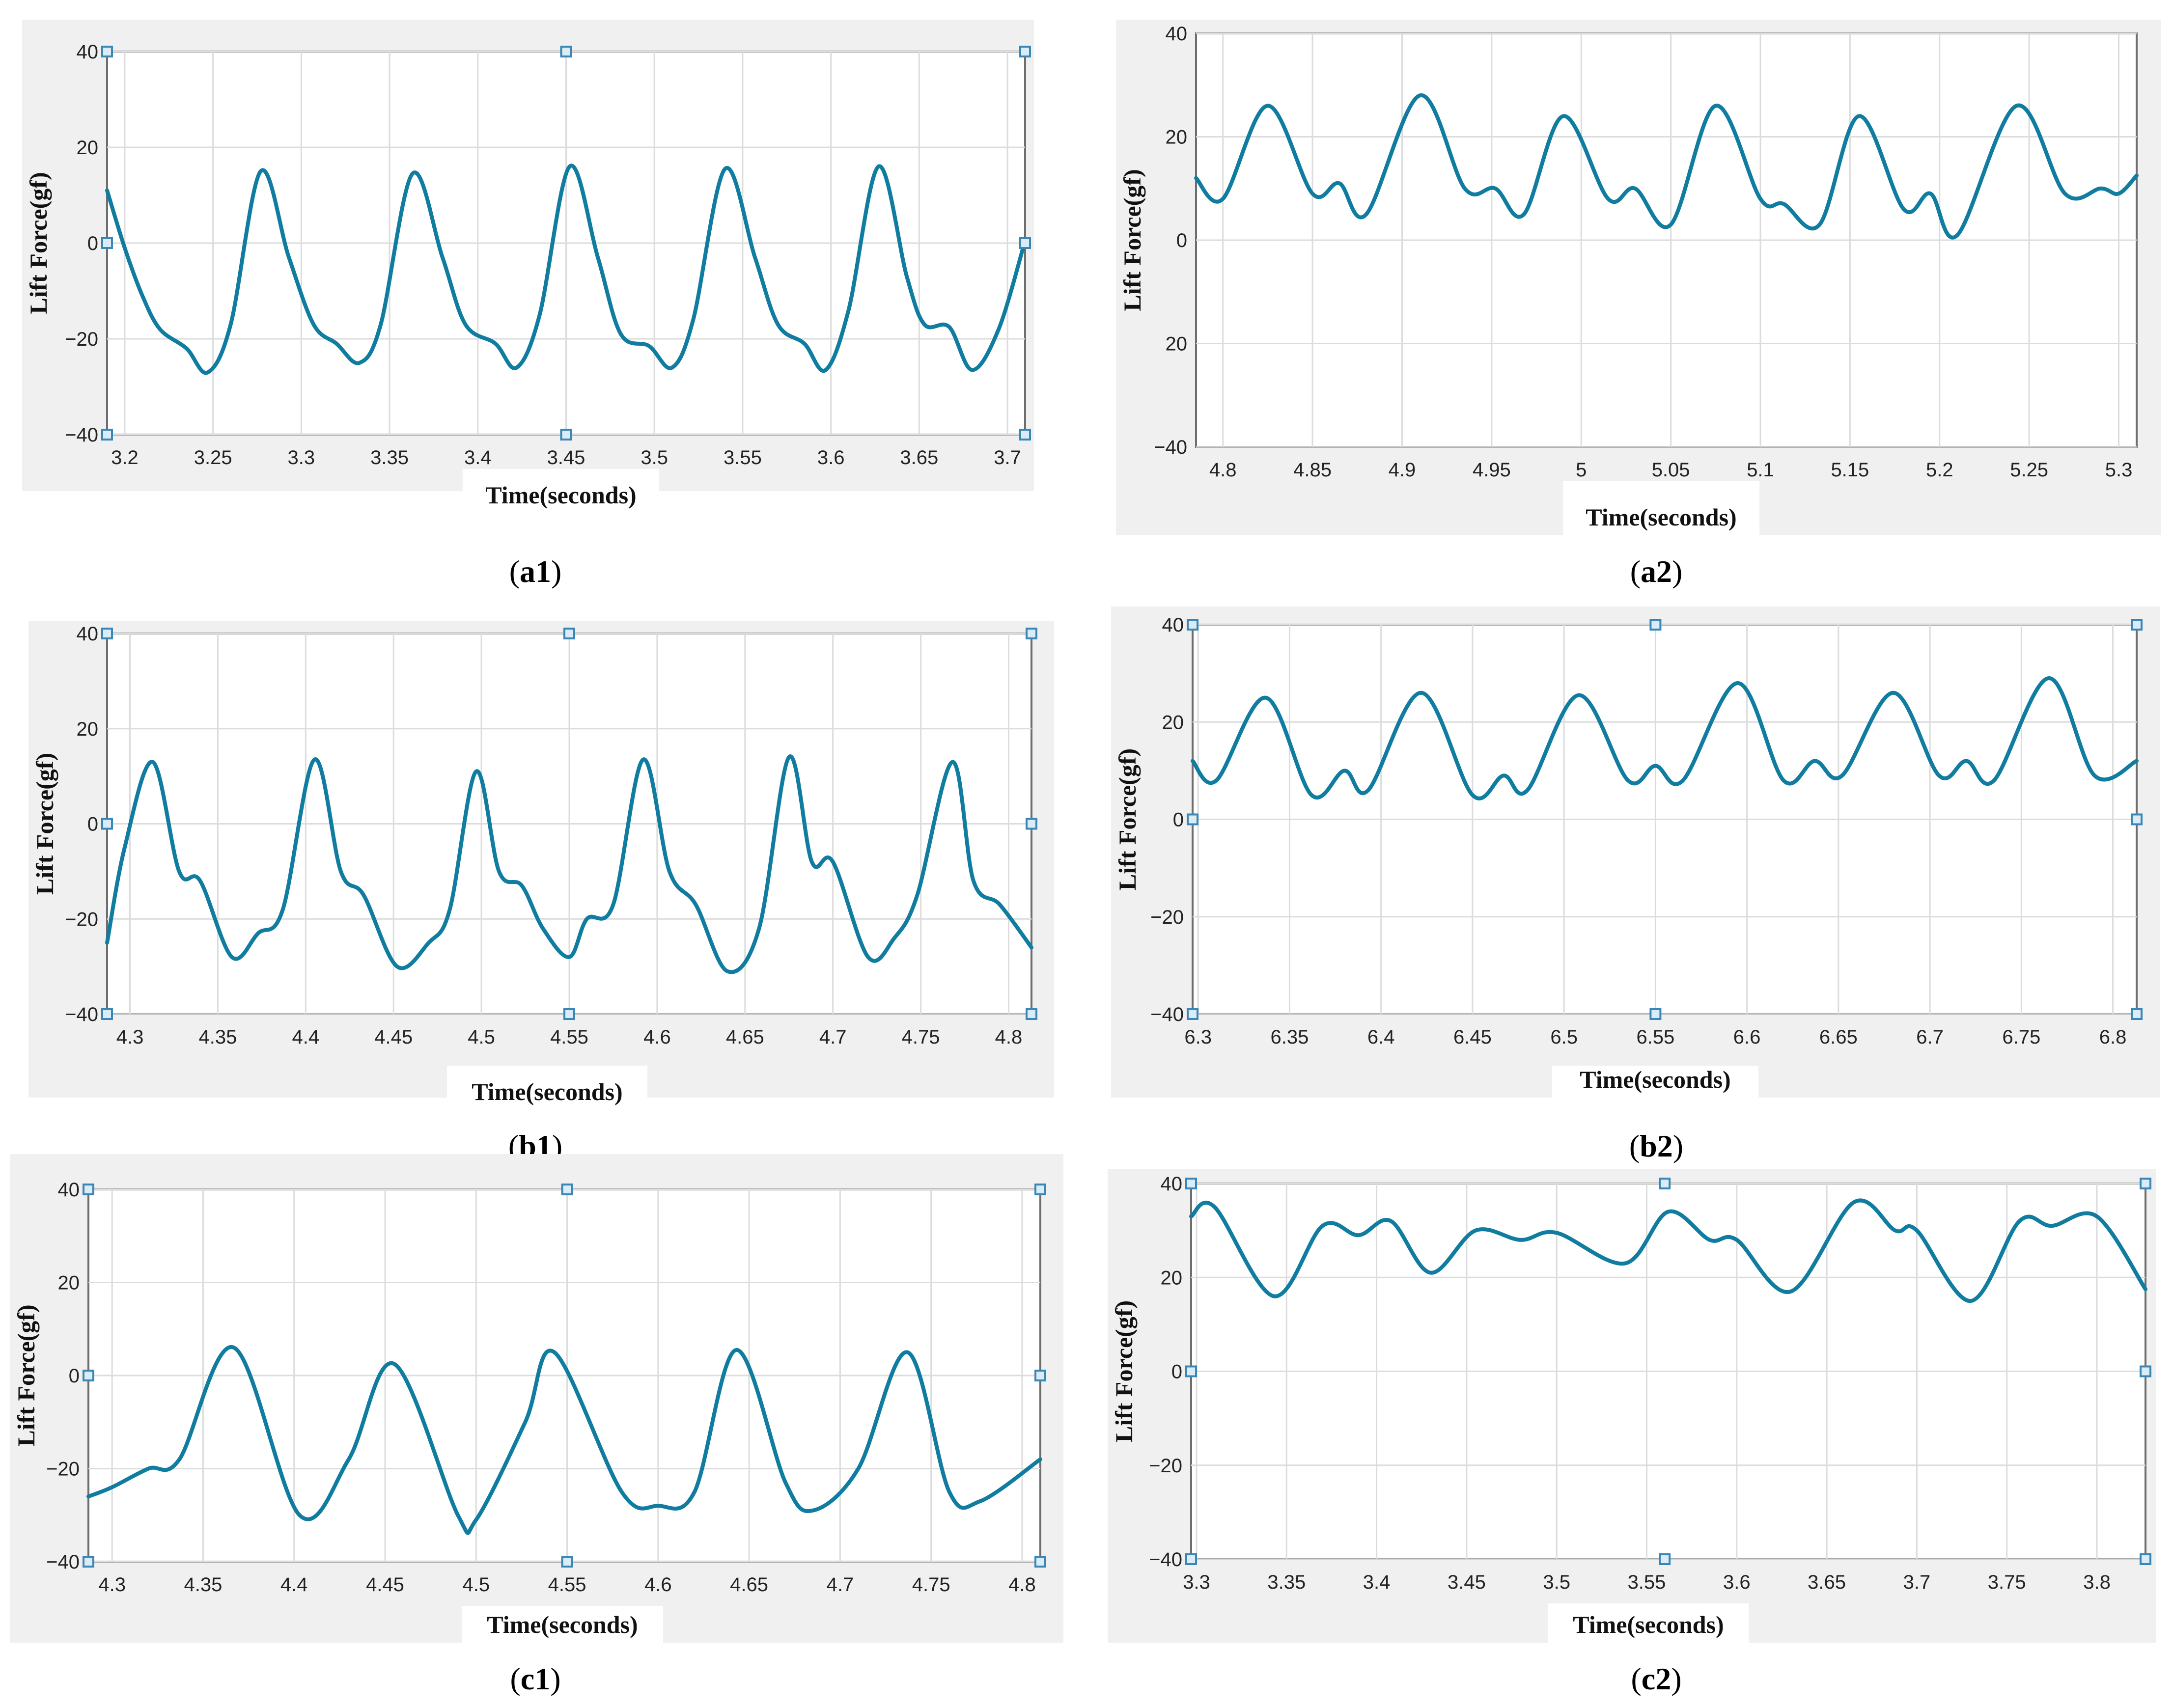  I want to click on series-line-c1, so click(564, 1440).